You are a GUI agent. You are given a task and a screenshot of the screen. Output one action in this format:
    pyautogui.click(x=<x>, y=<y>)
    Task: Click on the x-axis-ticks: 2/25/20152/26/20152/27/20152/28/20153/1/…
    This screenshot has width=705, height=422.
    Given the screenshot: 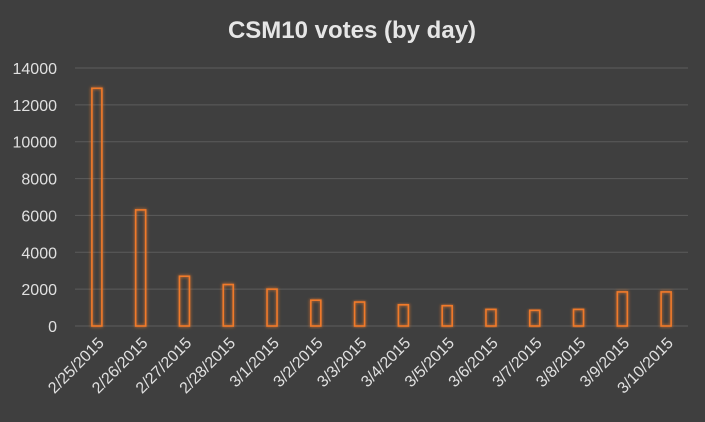 What is the action you would take?
    pyautogui.click(x=361, y=366)
    